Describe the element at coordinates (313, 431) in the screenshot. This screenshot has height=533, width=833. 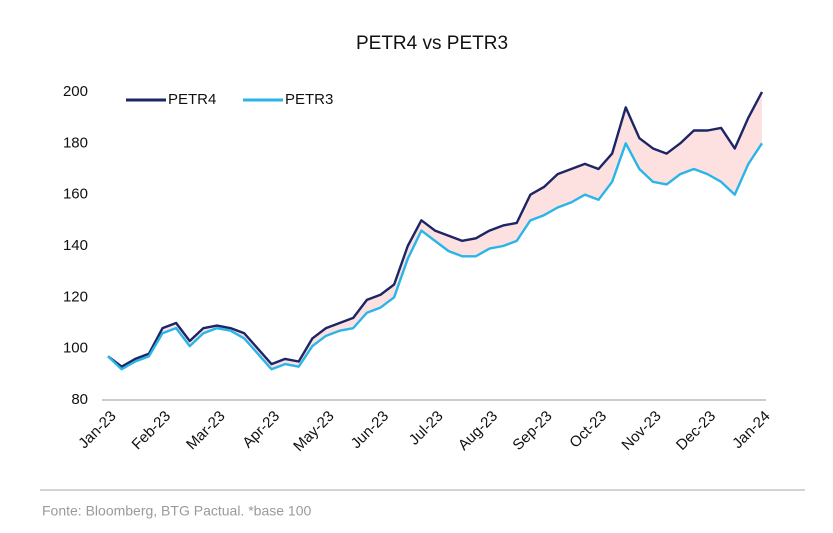
I see `x-tick-label: May-23` at that location.